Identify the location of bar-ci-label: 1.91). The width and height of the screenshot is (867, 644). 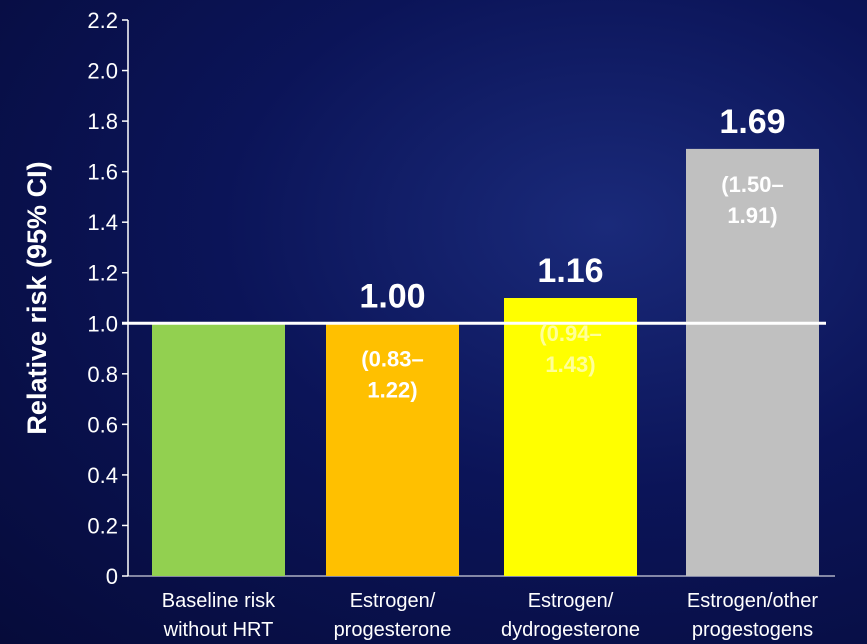
(752, 215).